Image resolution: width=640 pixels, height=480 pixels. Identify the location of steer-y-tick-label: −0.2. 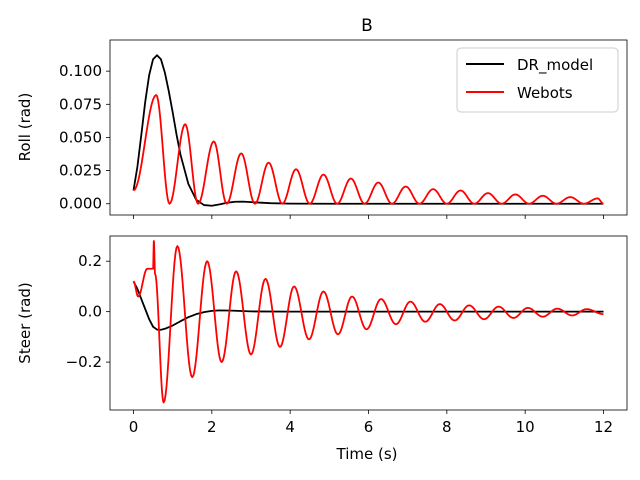
(84, 362).